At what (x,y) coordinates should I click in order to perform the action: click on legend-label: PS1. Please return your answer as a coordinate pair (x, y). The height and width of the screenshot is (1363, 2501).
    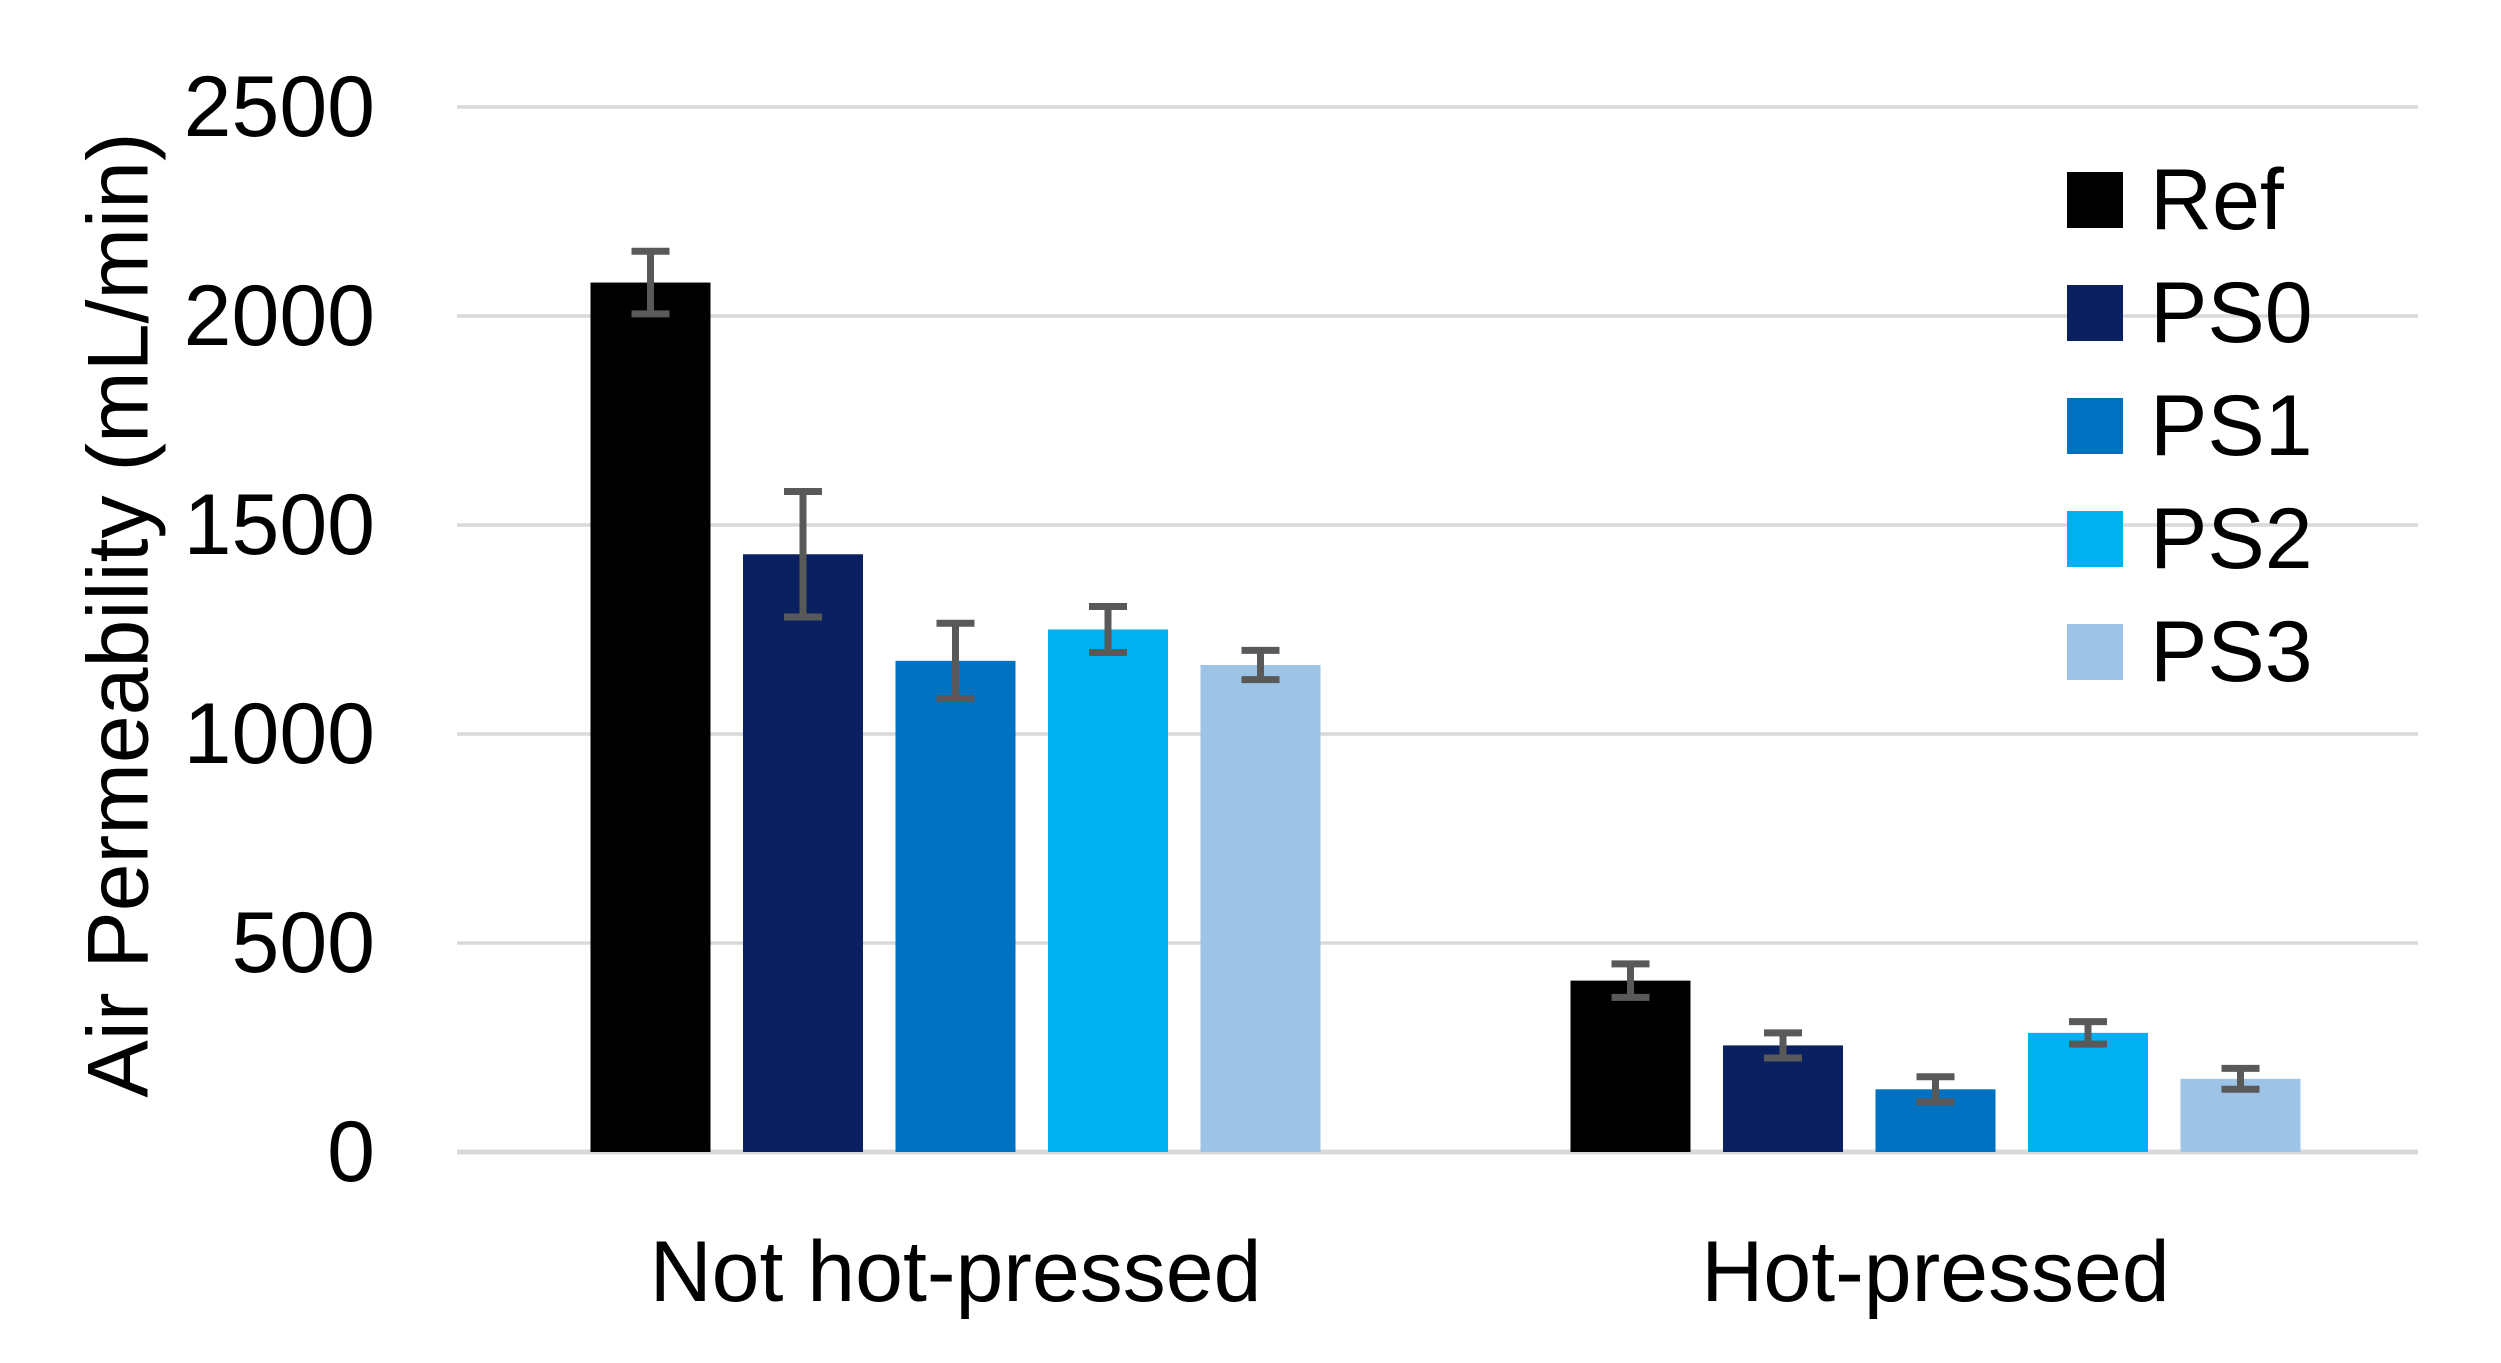
    Looking at the image, I should click on (2231, 426).